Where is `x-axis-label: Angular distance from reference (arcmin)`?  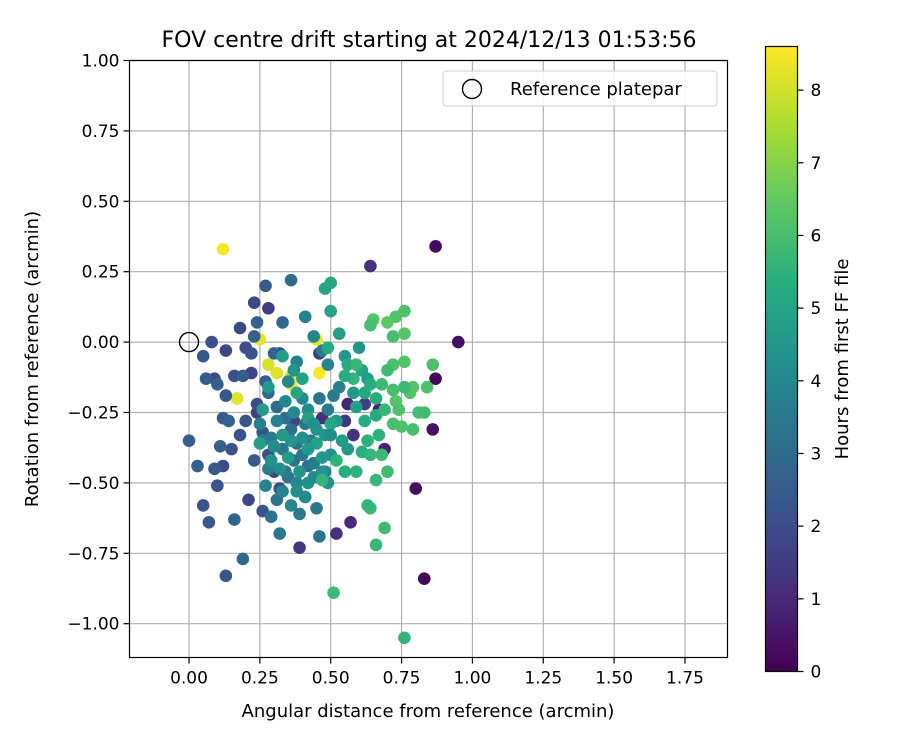
x-axis-label: Angular distance from reference (arcmin) is located at coordinates (428, 711).